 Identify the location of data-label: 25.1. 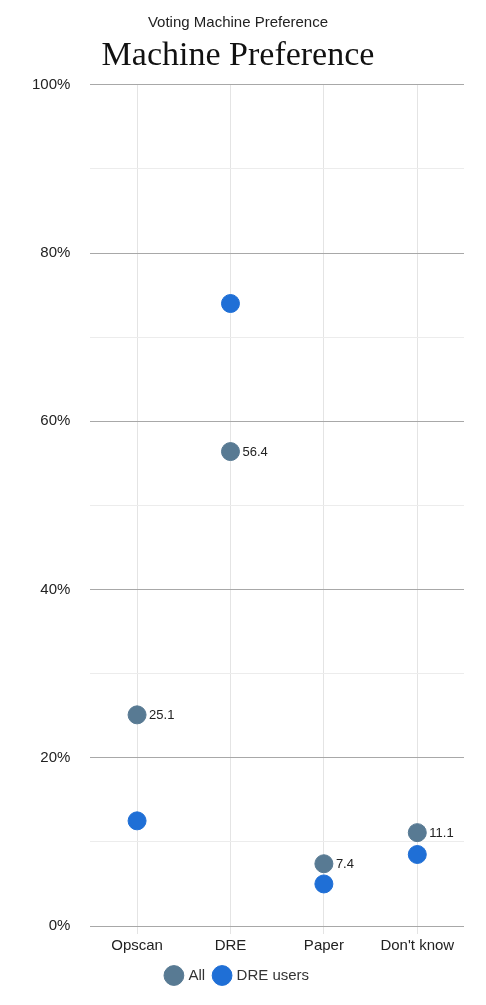
(162, 715).